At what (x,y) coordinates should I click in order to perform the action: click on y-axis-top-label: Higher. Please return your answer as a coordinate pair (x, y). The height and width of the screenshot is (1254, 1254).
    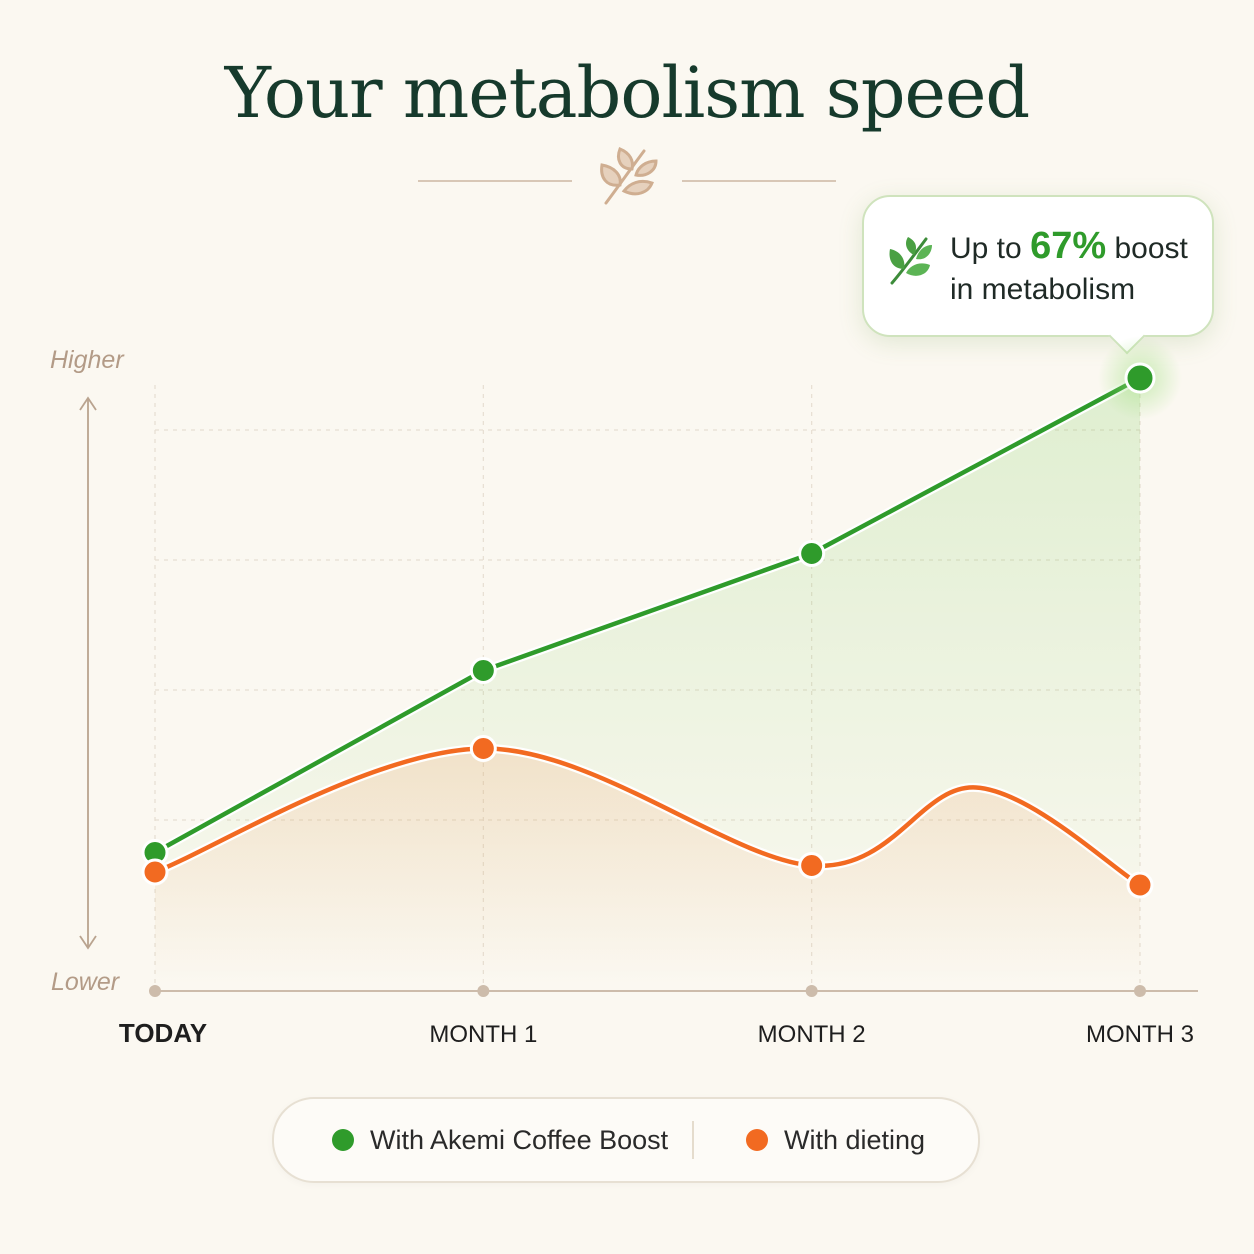
    Looking at the image, I should click on (87, 360).